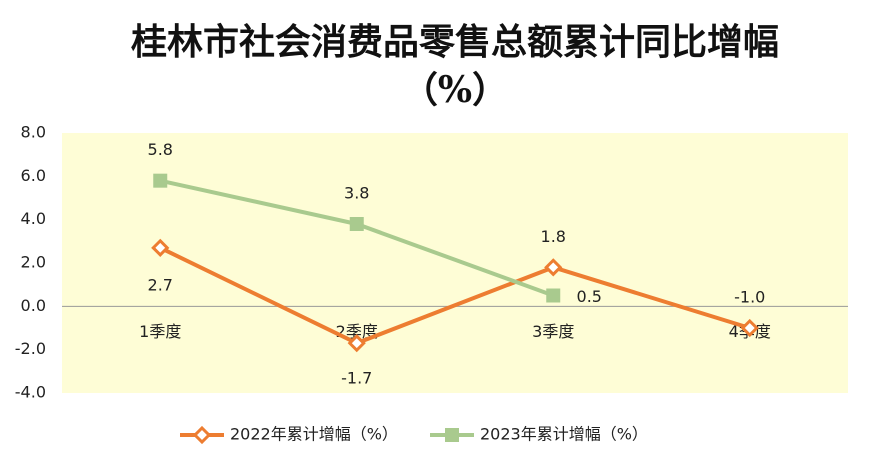 The height and width of the screenshot is (468, 870). What do you see at coordinates (564, 434) in the screenshot?
I see `legend-label: 2023年累计增幅（%）` at bounding box center [564, 434].